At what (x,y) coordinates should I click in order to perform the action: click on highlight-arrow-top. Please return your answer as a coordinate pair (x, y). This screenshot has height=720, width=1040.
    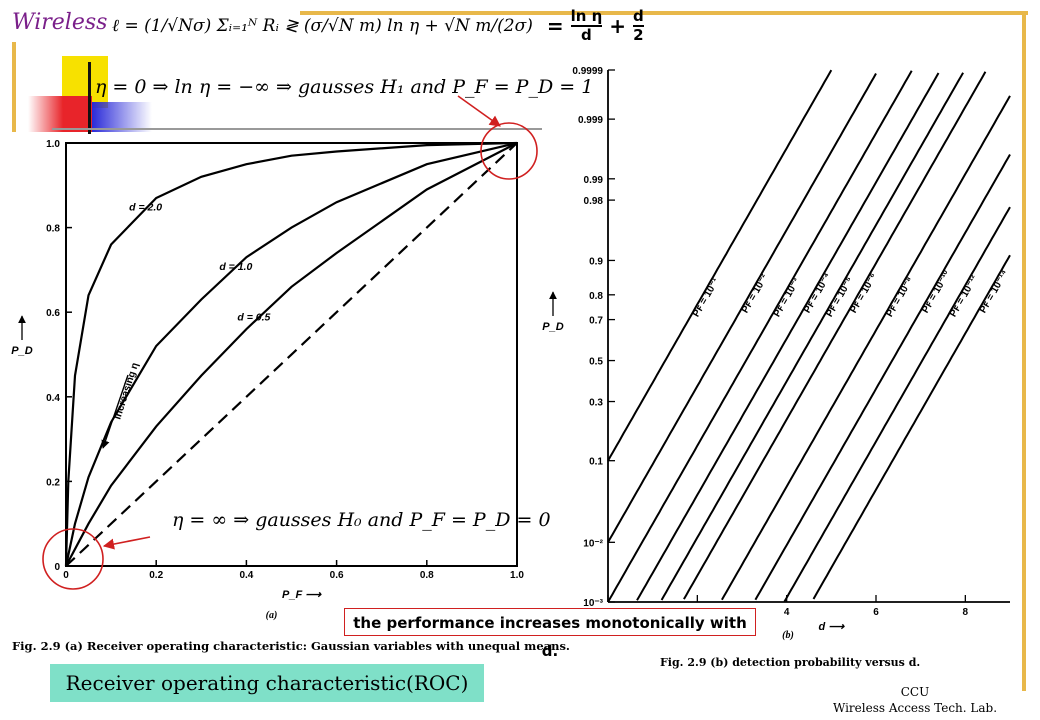
    Looking at the image, I should click on (479, 111).